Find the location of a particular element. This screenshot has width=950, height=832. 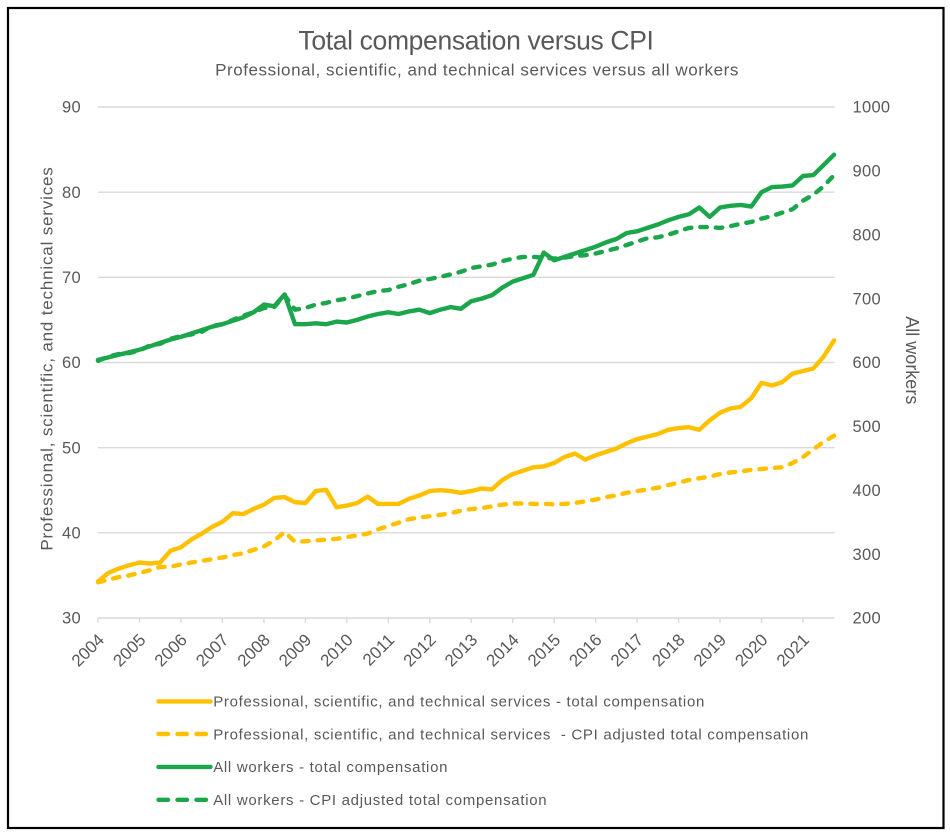

svg-text: 600 is located at coordinates (867, 363).